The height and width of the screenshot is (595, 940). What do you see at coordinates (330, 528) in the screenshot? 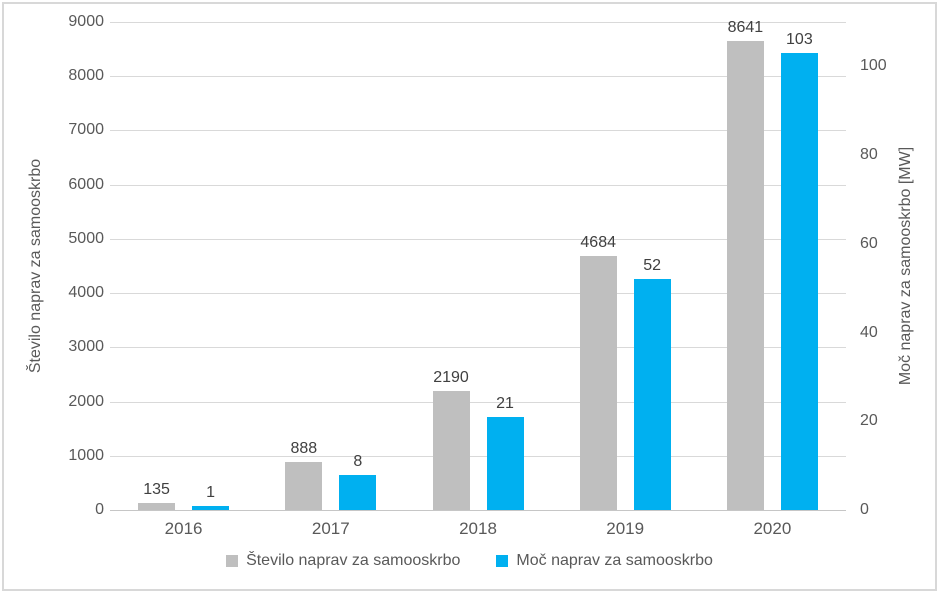
I see `x-tick-2017: 2017` at bounding box center [330, 528].